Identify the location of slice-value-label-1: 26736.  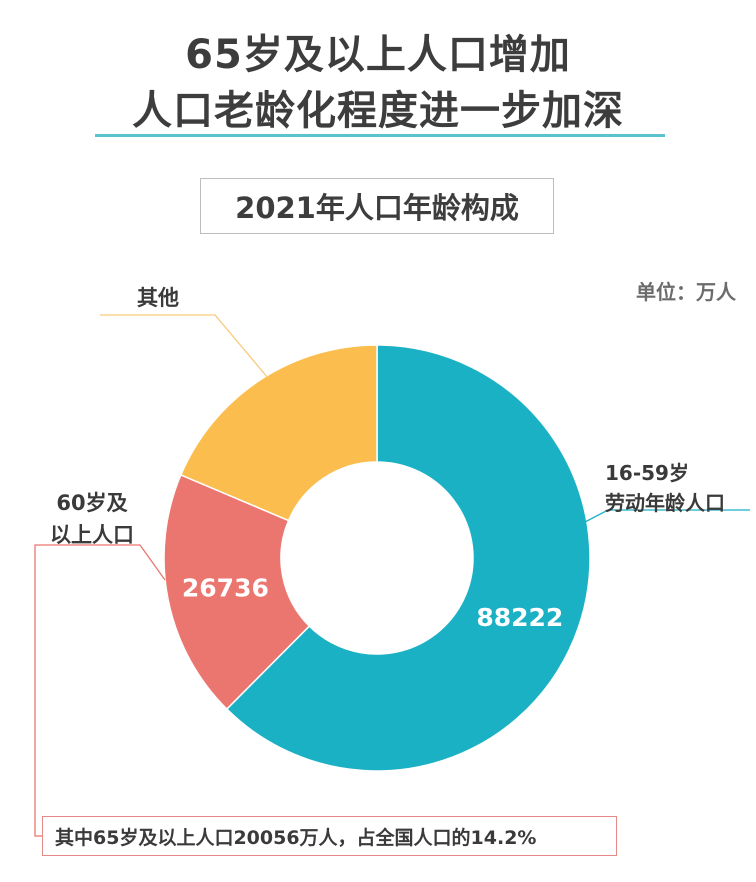
(225, 588).